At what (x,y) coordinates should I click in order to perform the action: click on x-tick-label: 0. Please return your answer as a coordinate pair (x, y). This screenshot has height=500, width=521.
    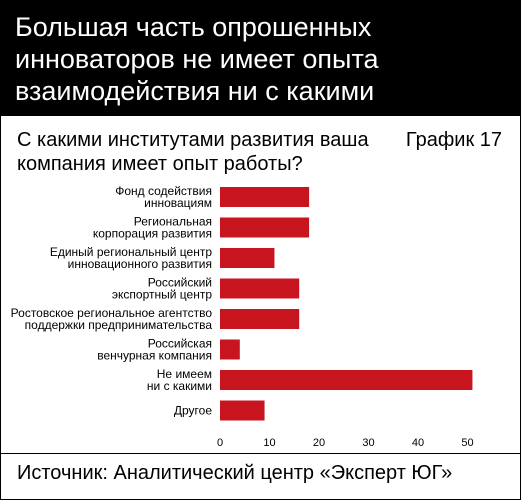
    Looking at the image, I should click on (220, 443).